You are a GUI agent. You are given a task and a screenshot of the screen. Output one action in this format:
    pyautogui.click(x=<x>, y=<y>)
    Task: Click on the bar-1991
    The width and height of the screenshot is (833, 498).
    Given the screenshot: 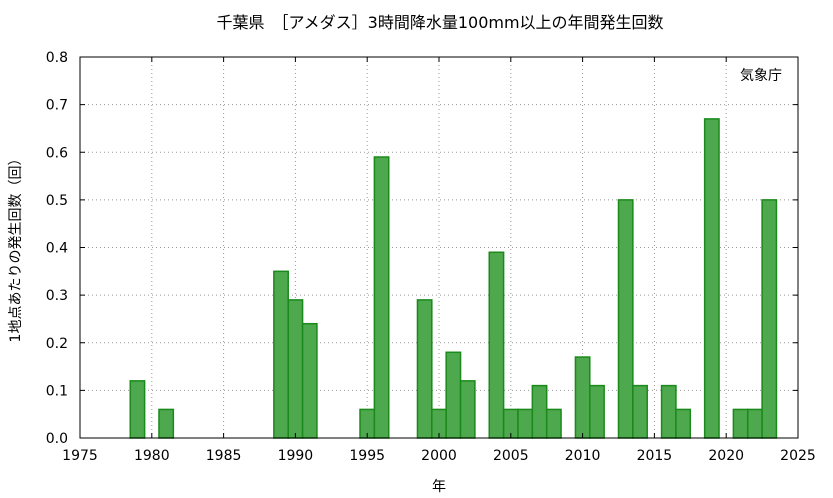 What is the action you would take?
    pyautogui.click(x=309, y=380)
    